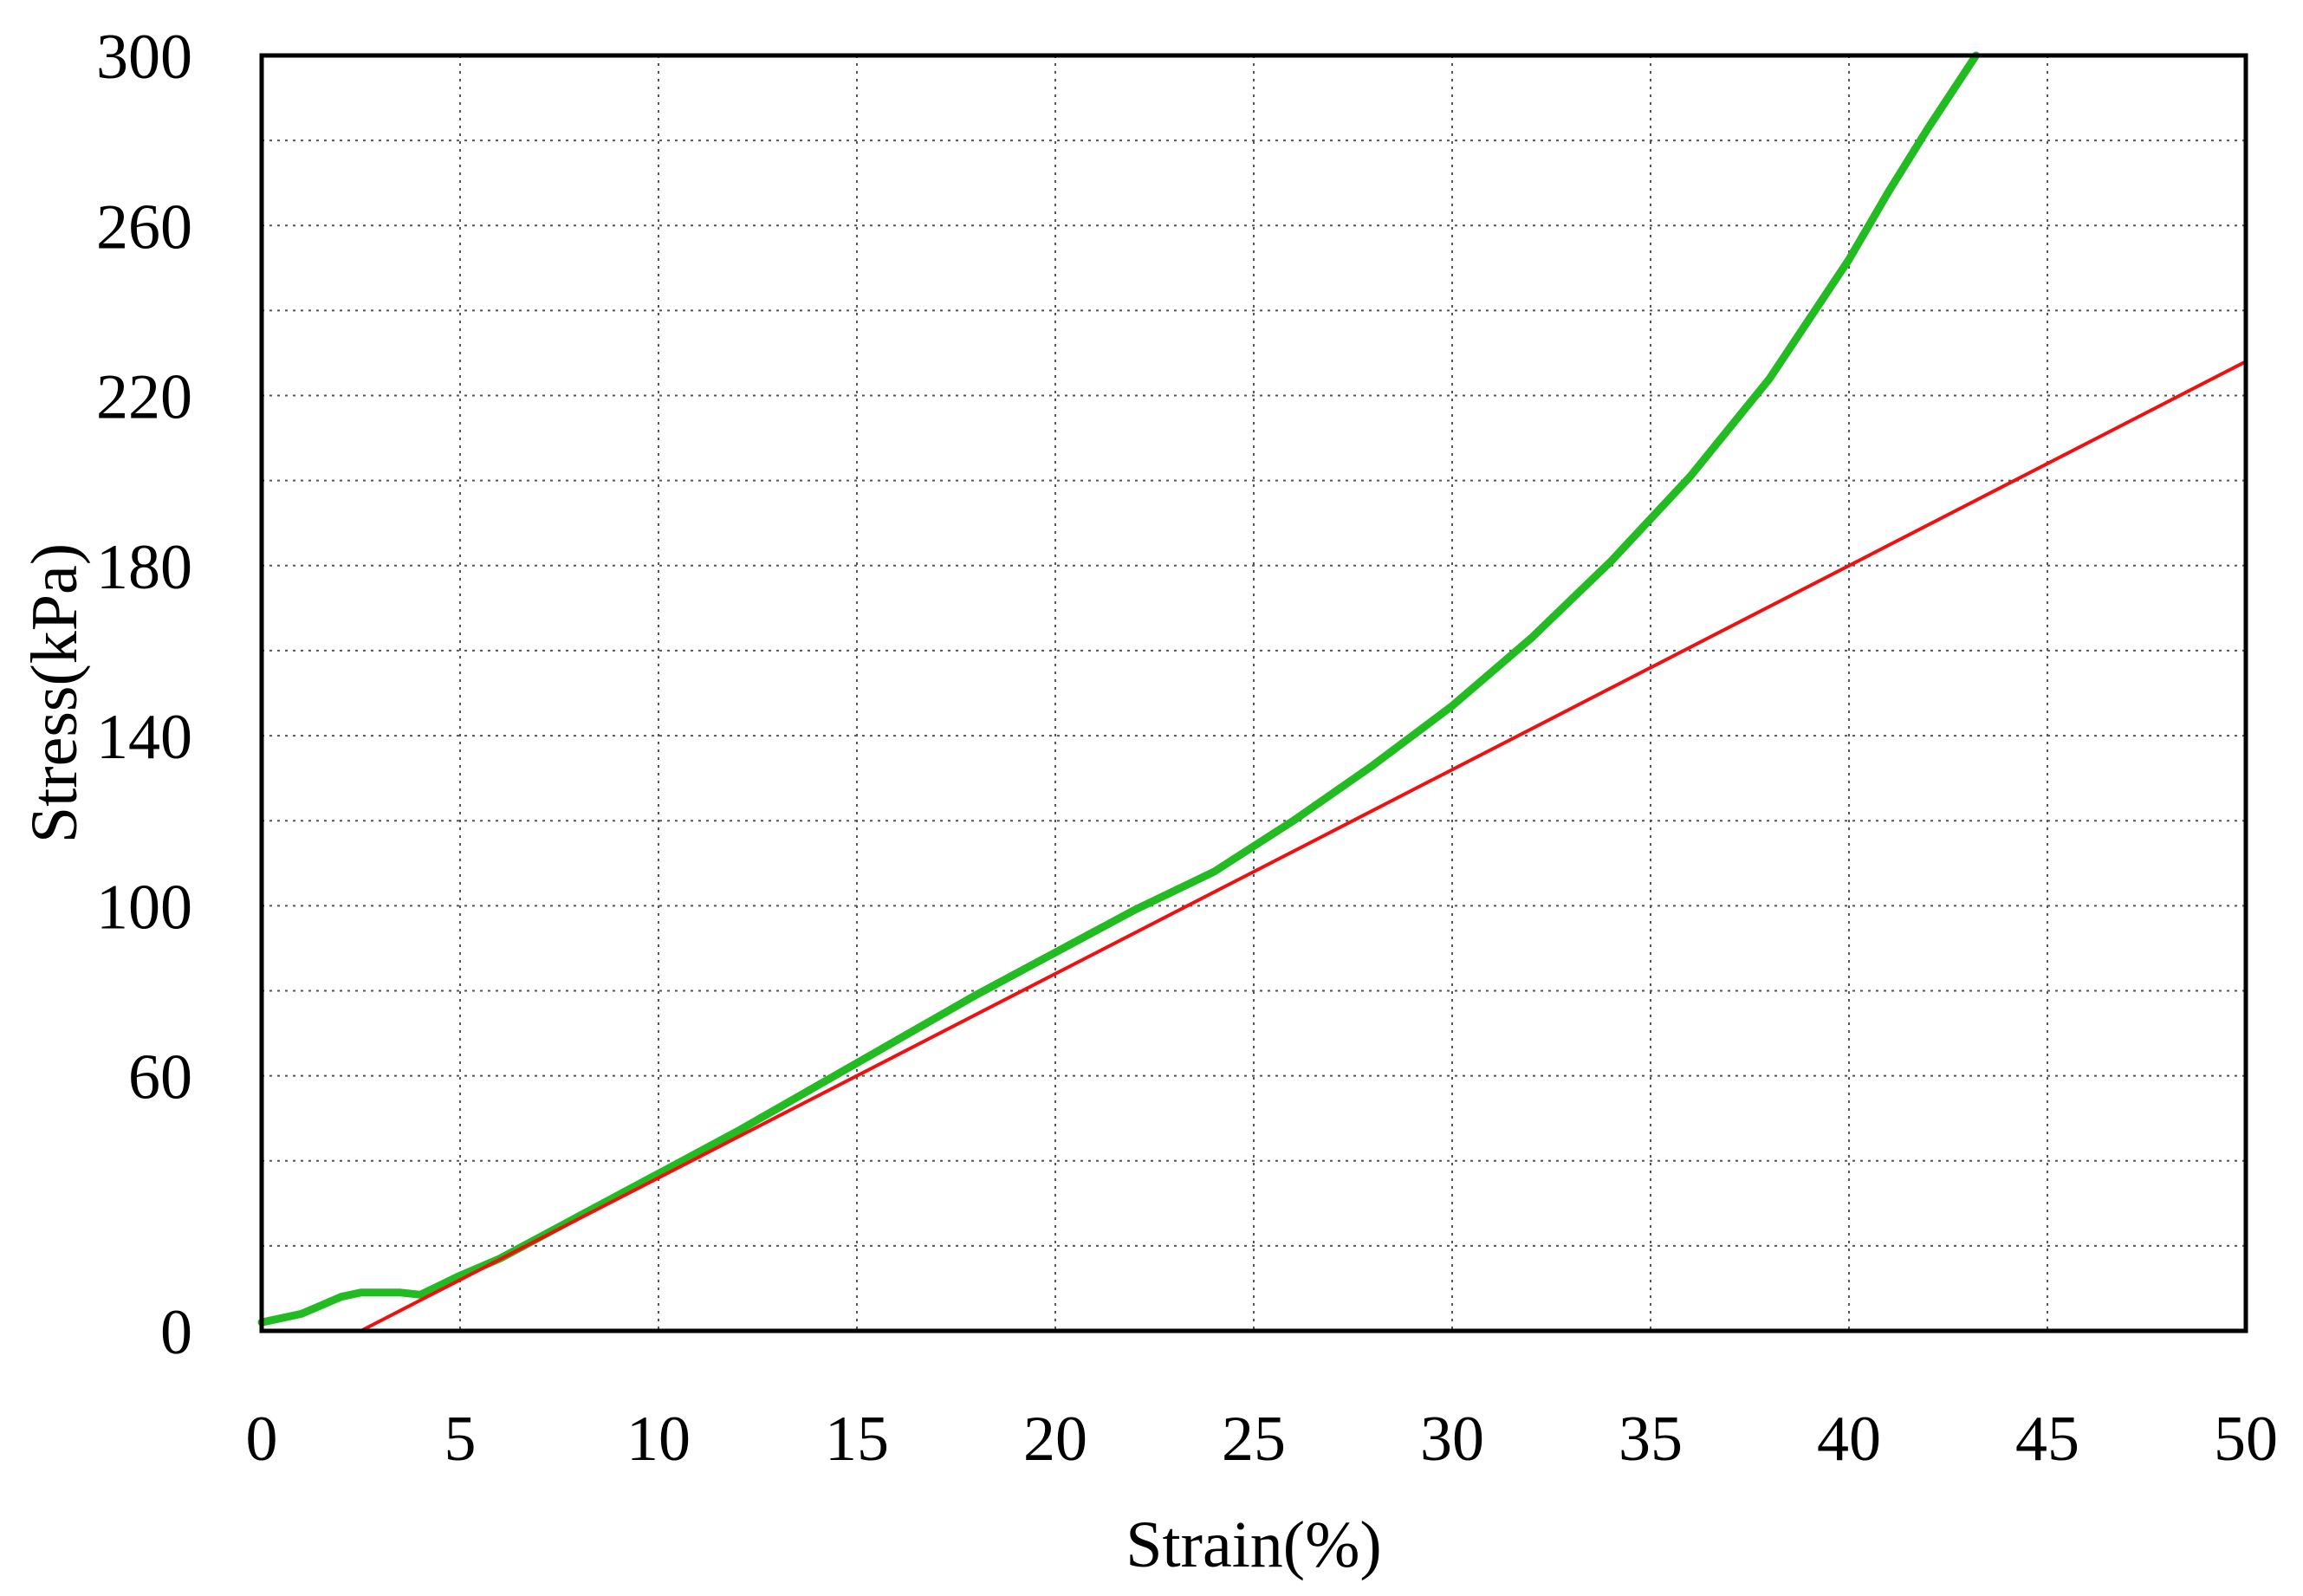 Image resolution: width=2303 pixels, height=1596 pixels. Describe the element at coordinates (144, 397) in the screenshot. I see `y-tick-label: 220` at that location.